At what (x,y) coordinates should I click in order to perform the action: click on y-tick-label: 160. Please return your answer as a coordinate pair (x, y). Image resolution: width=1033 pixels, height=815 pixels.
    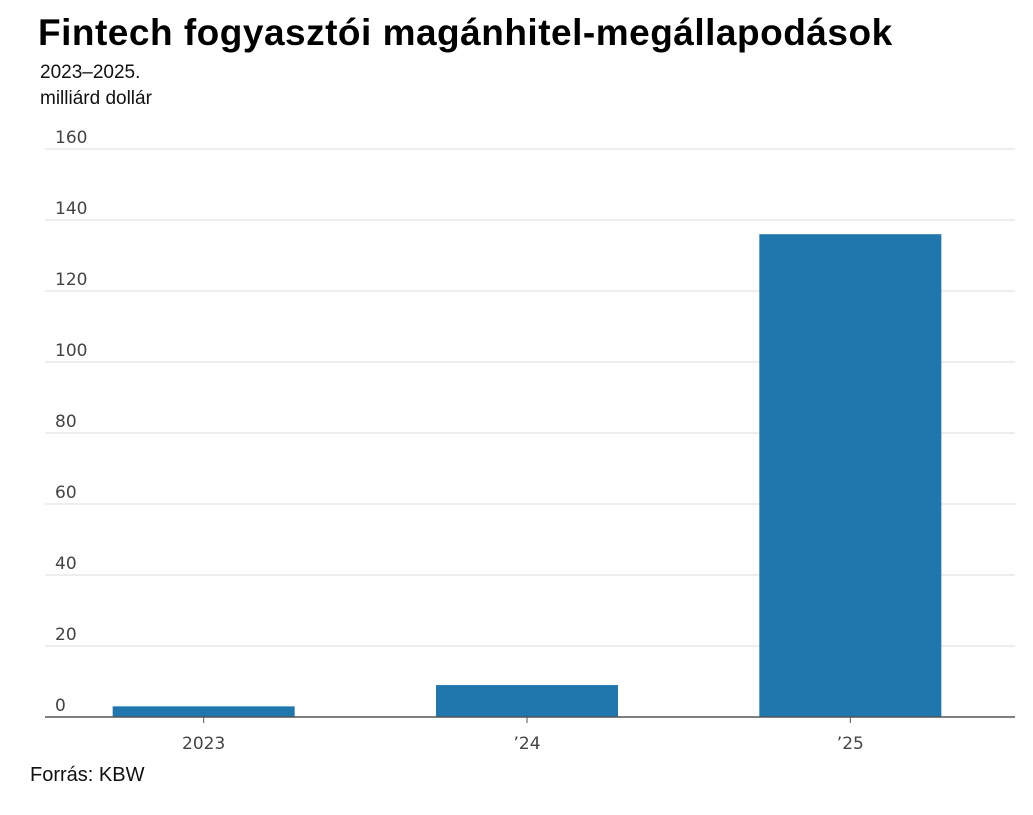
    Looking at the image, I should click on (71, 138).